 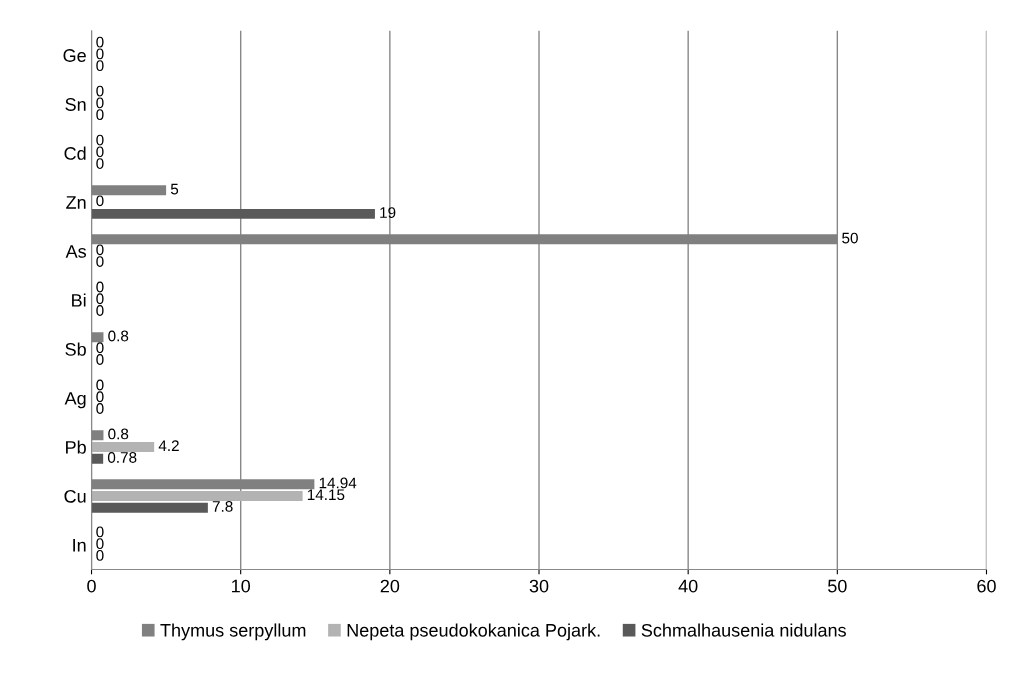 I want to click on y-tick-label: Bi, so click(x=79, y=300).